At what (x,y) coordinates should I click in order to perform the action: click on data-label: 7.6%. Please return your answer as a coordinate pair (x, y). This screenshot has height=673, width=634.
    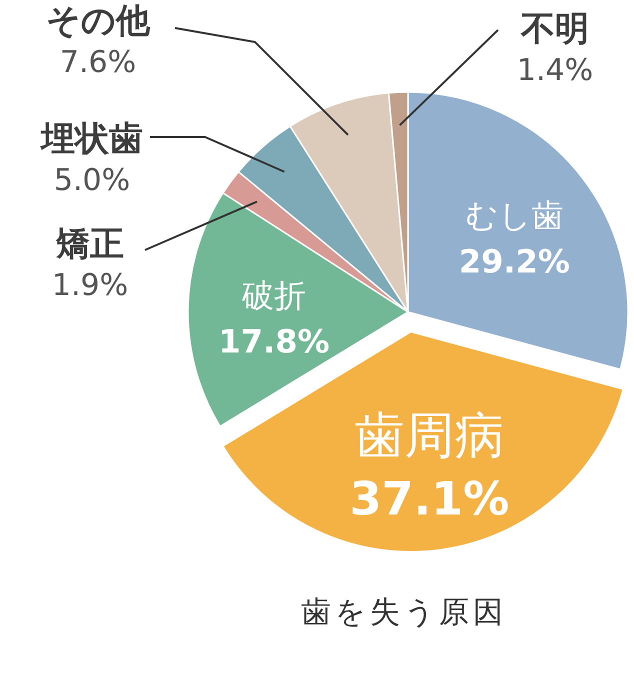
    Looking at the image, I should click on (98, 62).